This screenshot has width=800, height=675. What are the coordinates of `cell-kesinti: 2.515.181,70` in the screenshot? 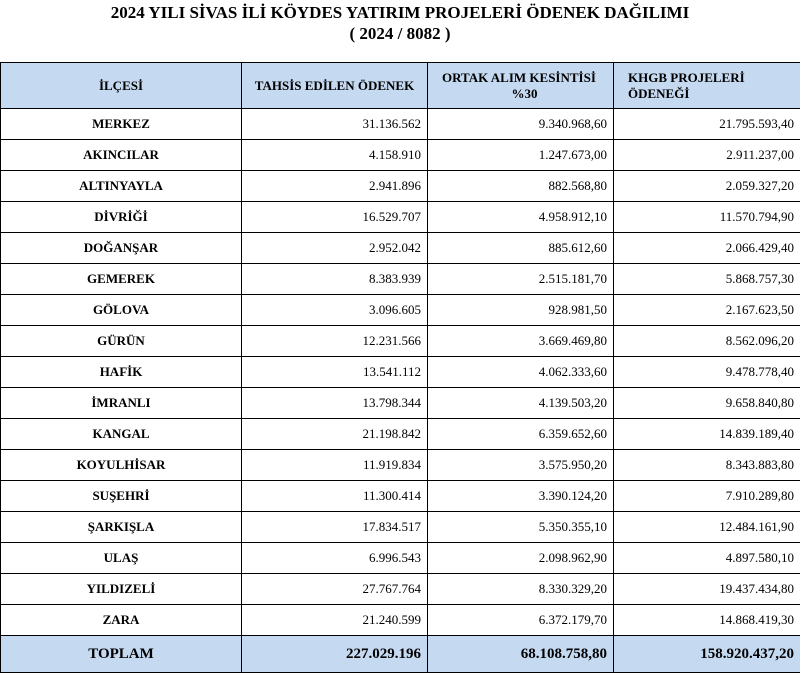 It's located at (520, 279).